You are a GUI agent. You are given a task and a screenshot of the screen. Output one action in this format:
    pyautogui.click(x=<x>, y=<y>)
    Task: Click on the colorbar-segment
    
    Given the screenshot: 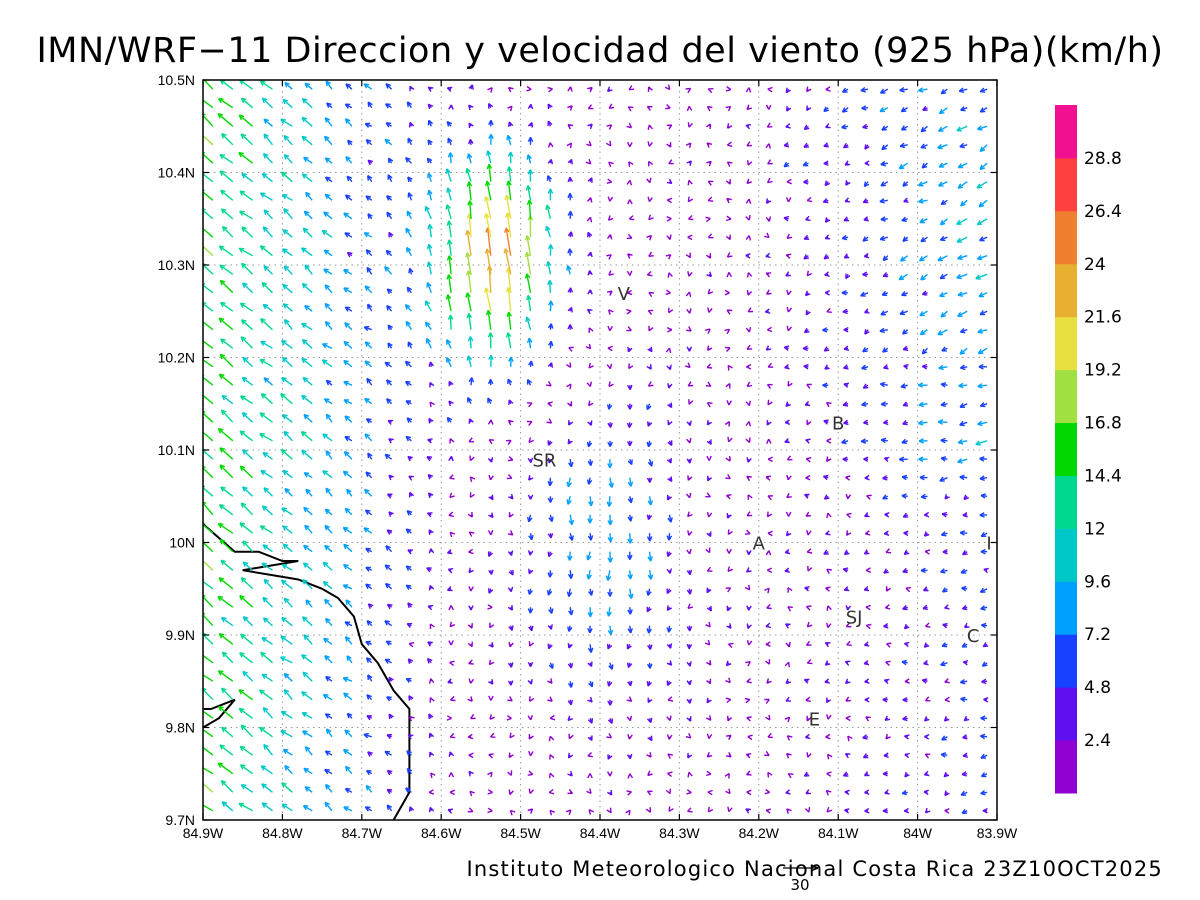 What is the action you would take?
    pyautogui.click(x=1066, y=555)
    